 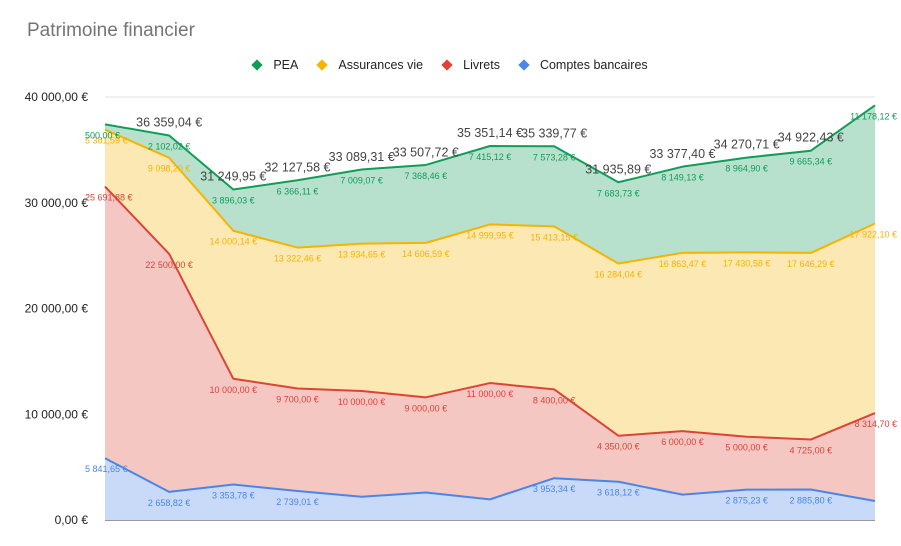 I want to click on data-label: 8 149,13 €, so click(x=682, y=178).